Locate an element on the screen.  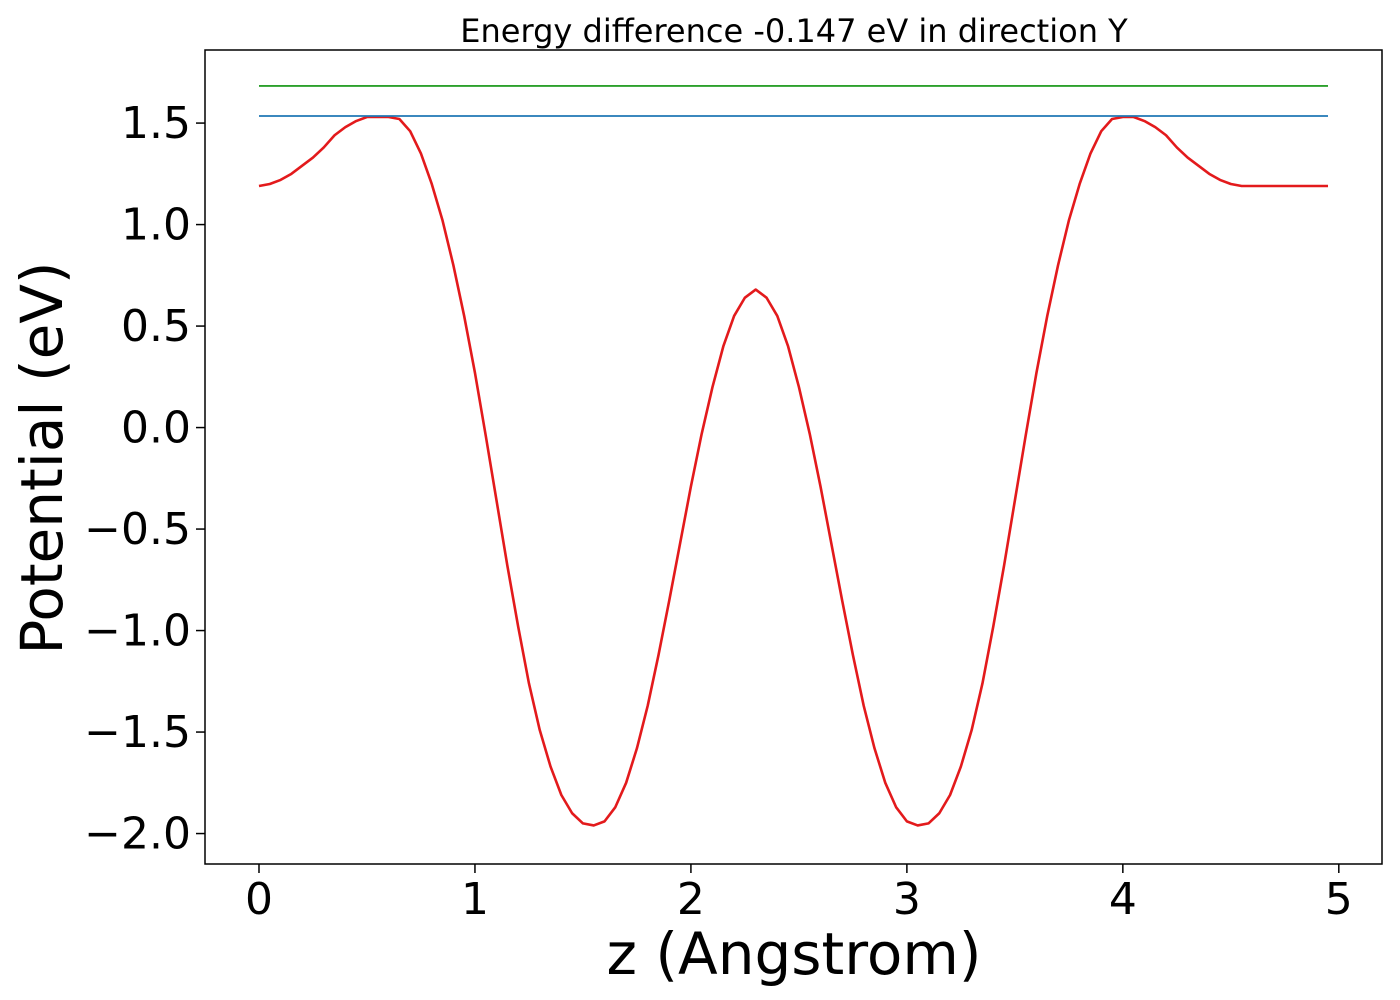
x-tick-label: 4 is located at coordinates (1123, 899).